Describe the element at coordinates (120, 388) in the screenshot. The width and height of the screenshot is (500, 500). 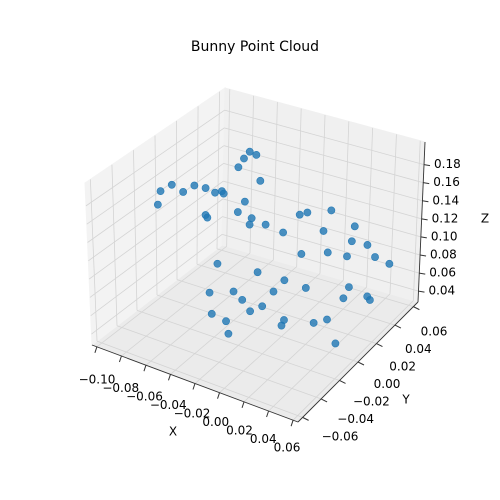
I see `x-tick-label: −0.08` at that location.